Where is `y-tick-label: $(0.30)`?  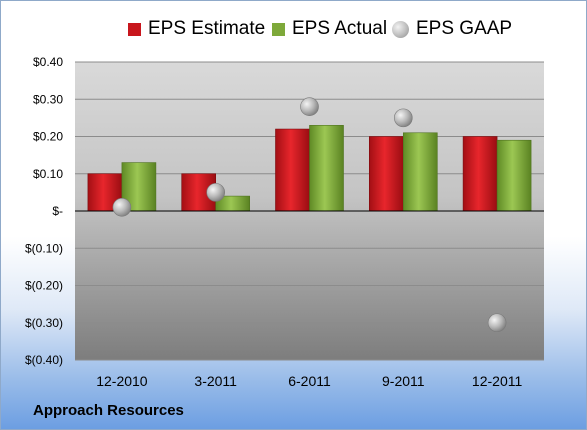 y-tick-label: $(0.30) is located at coordinates (44, 323).